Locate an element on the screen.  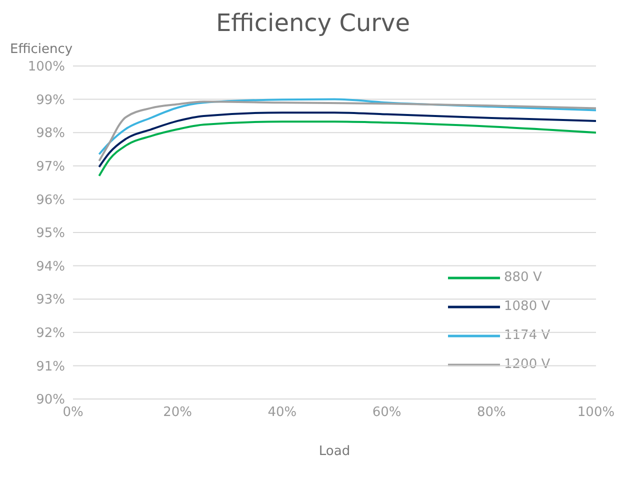
y-tick-label: 96% is located at coordinates (50, 200).